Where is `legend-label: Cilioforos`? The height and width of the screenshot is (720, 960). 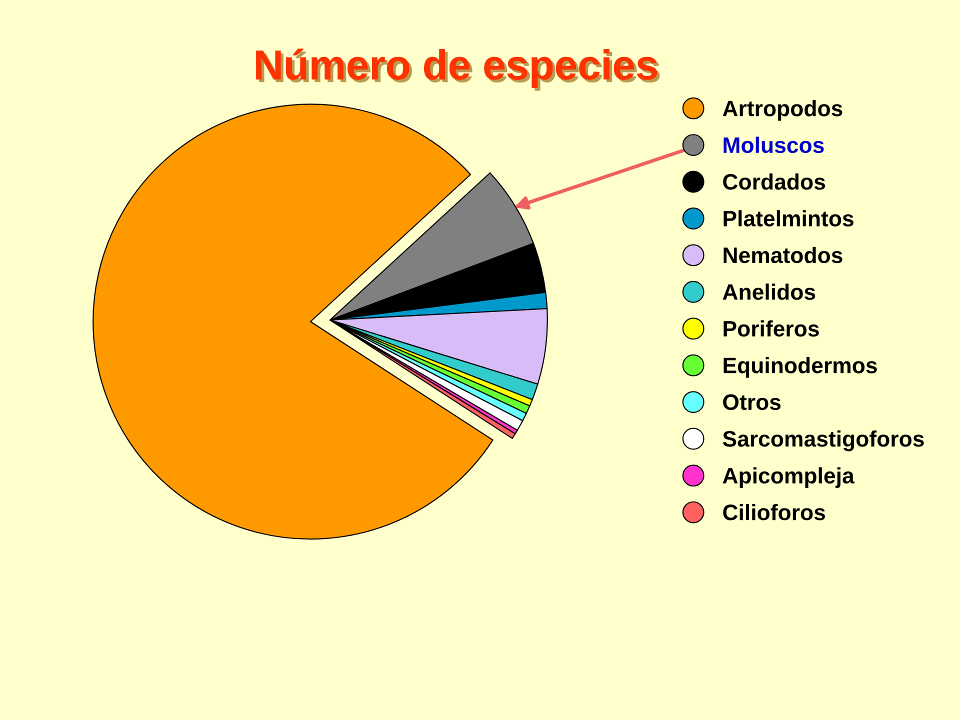 legend-label: Cilioforos is located at coordinates (774, 512).